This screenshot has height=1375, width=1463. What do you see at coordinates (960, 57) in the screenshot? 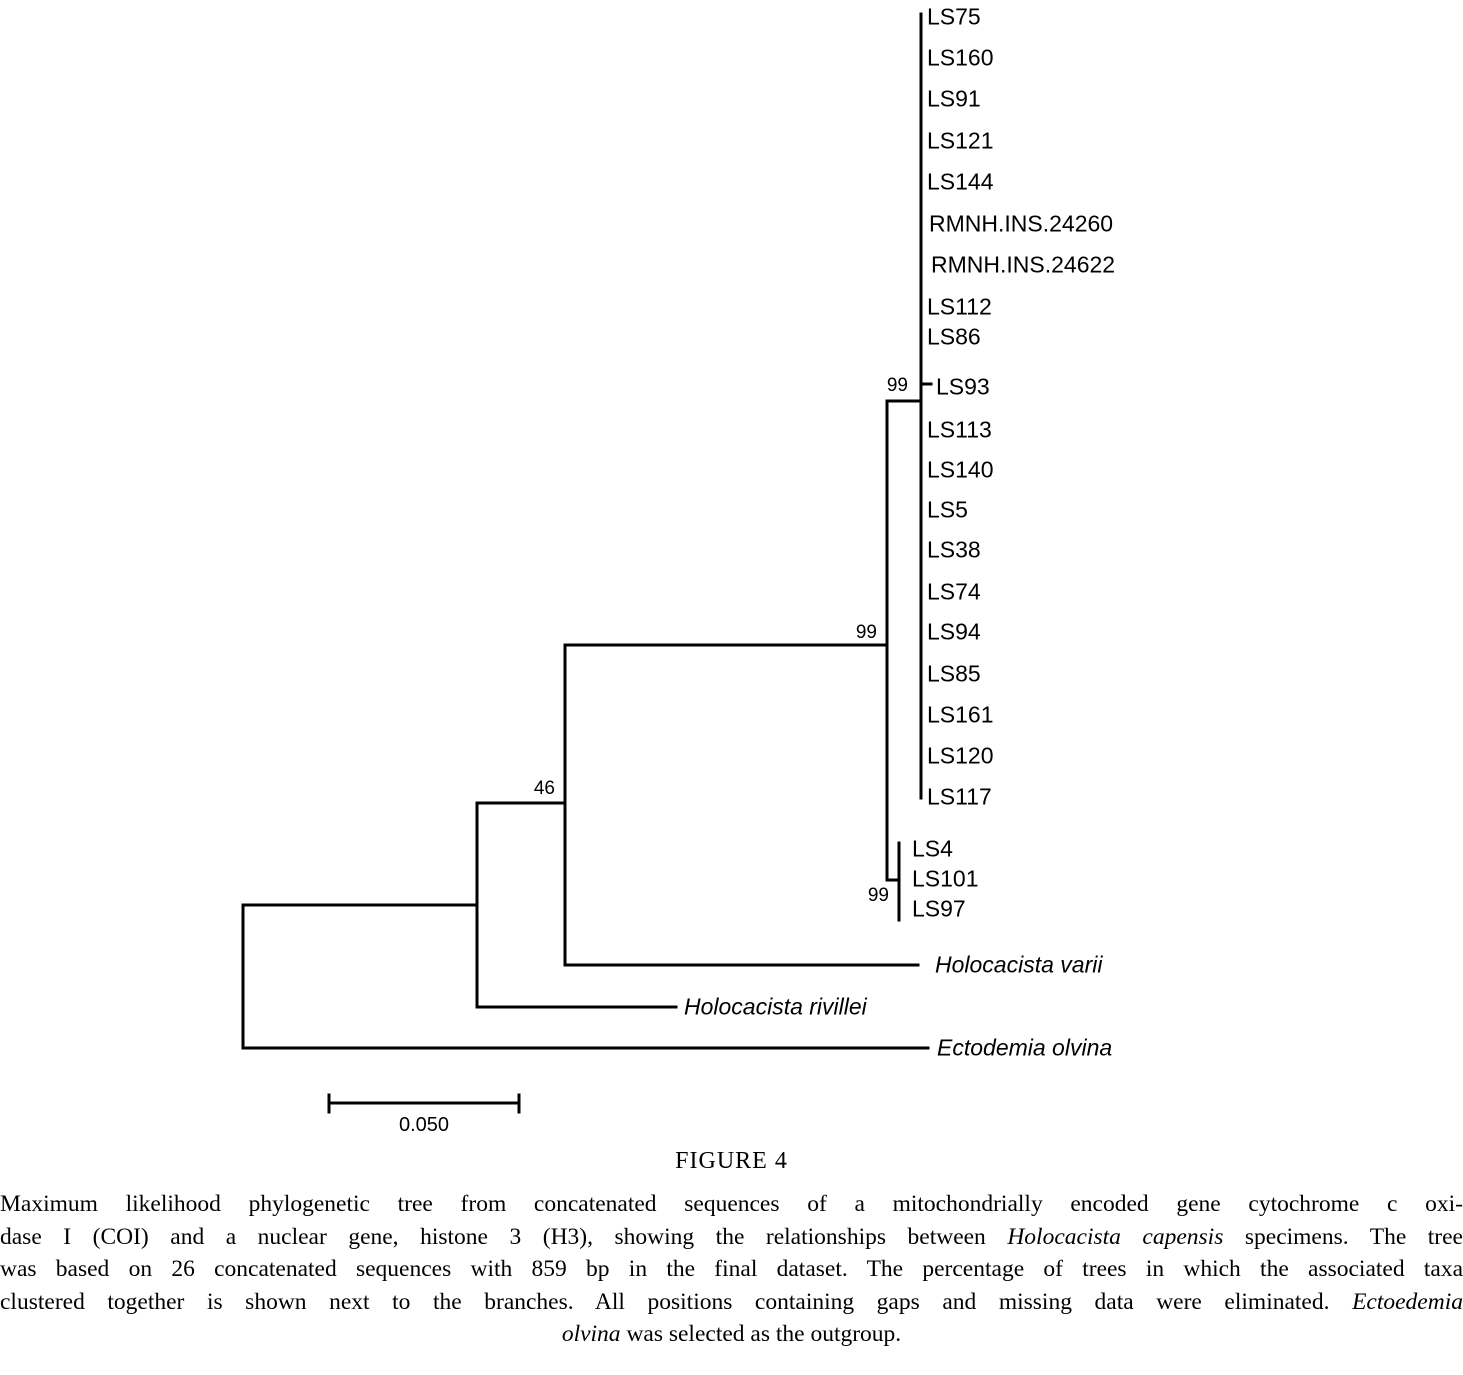
I see `taxon-label: LS160` at bounding box center [960, 57].